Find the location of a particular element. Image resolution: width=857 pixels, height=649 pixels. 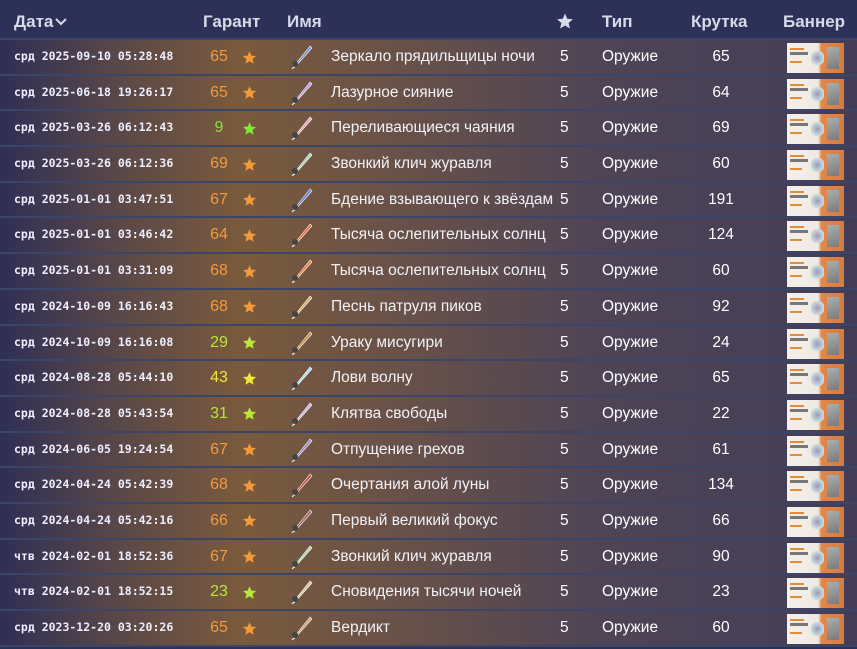

pull-number: 69 is located at coordinates (721, 128).